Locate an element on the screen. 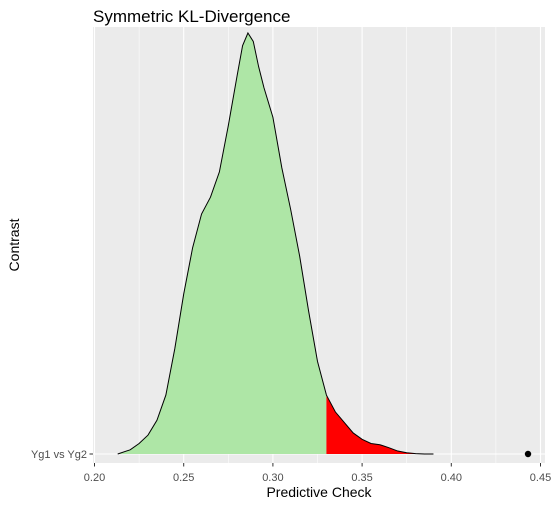  y-tick-label: Yg1 vs Yg2 is located at coordinates (59, 455).